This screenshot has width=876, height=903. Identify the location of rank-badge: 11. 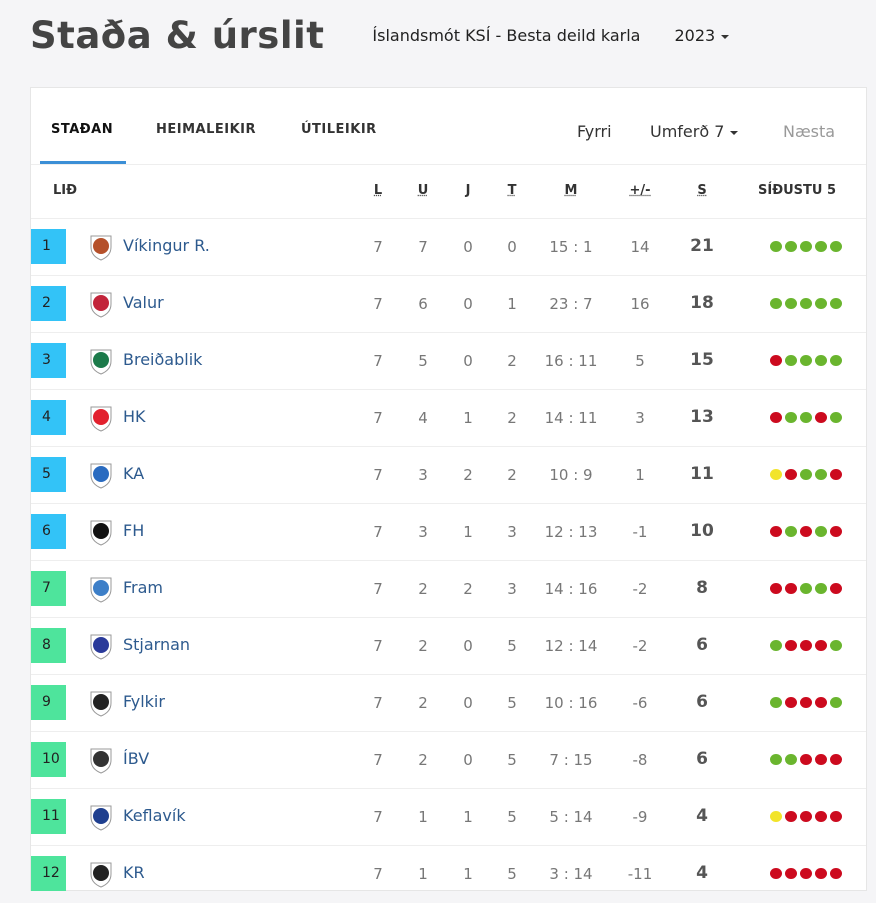
(48, 816).